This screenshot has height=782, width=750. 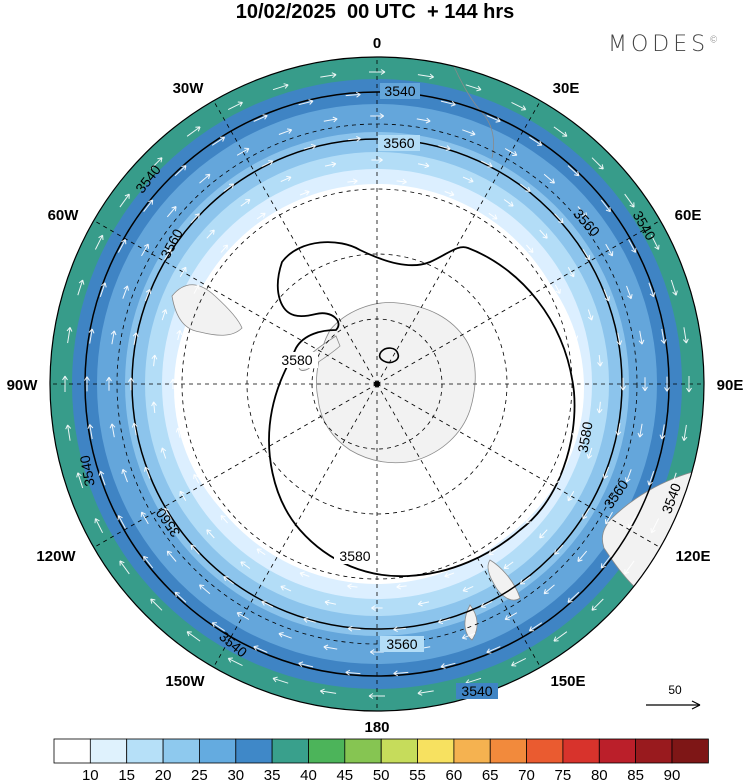 I want to click on longitude-label: 150E, so click(x=567, y=681).